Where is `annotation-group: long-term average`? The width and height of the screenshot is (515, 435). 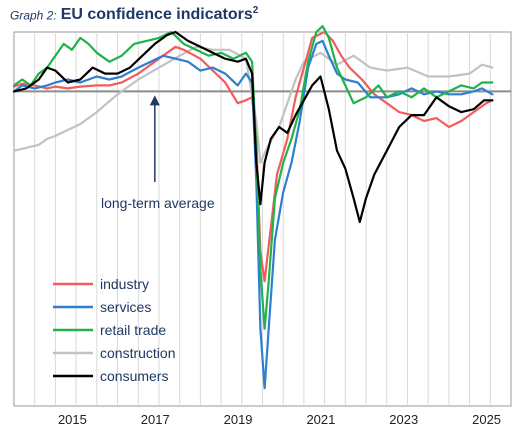 annotation-group: long-term average is located at coordinates (158, 153).